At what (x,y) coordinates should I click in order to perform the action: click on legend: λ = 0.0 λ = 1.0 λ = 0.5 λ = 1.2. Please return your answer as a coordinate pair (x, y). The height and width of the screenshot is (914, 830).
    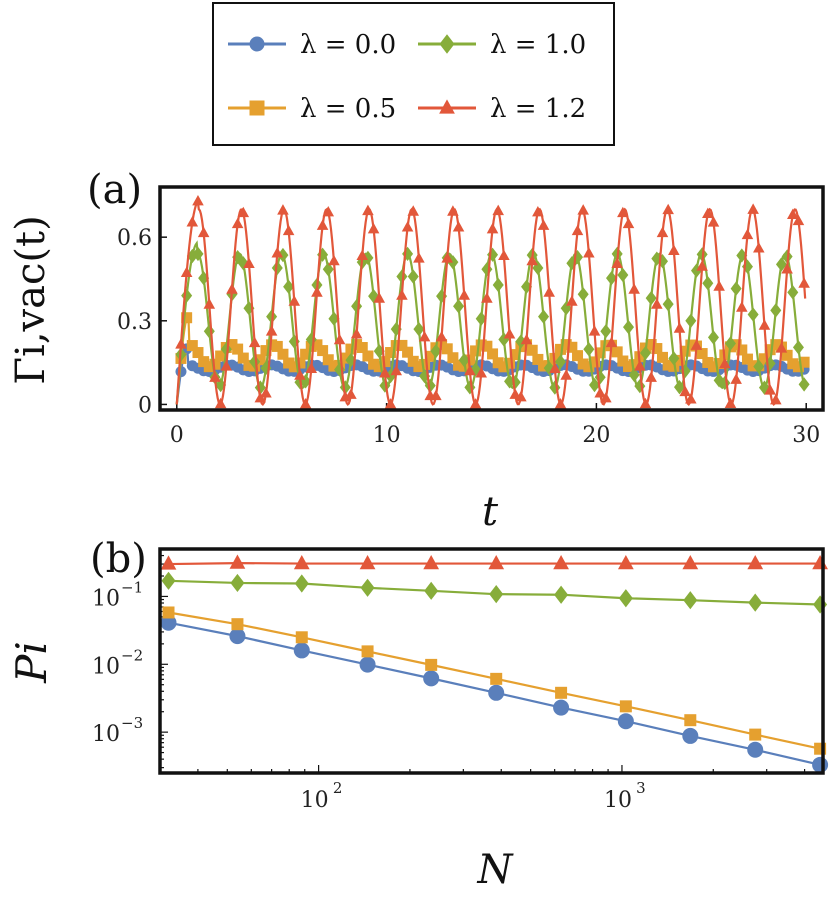
    Looking at the image, I should click on (413, 74).